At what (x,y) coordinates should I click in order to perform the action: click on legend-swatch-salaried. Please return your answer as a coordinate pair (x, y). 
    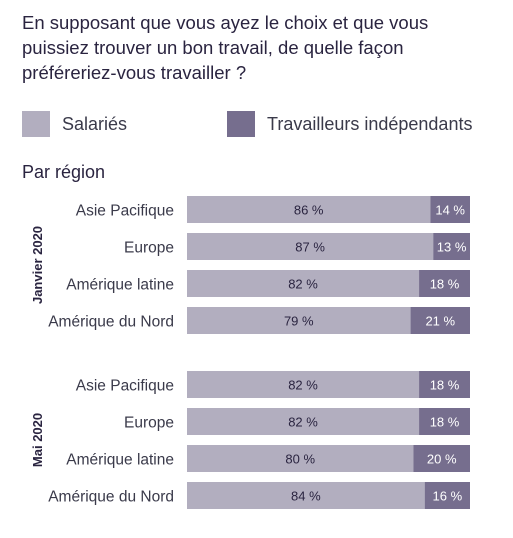
    Looking at the image, I should click on (36, 124).